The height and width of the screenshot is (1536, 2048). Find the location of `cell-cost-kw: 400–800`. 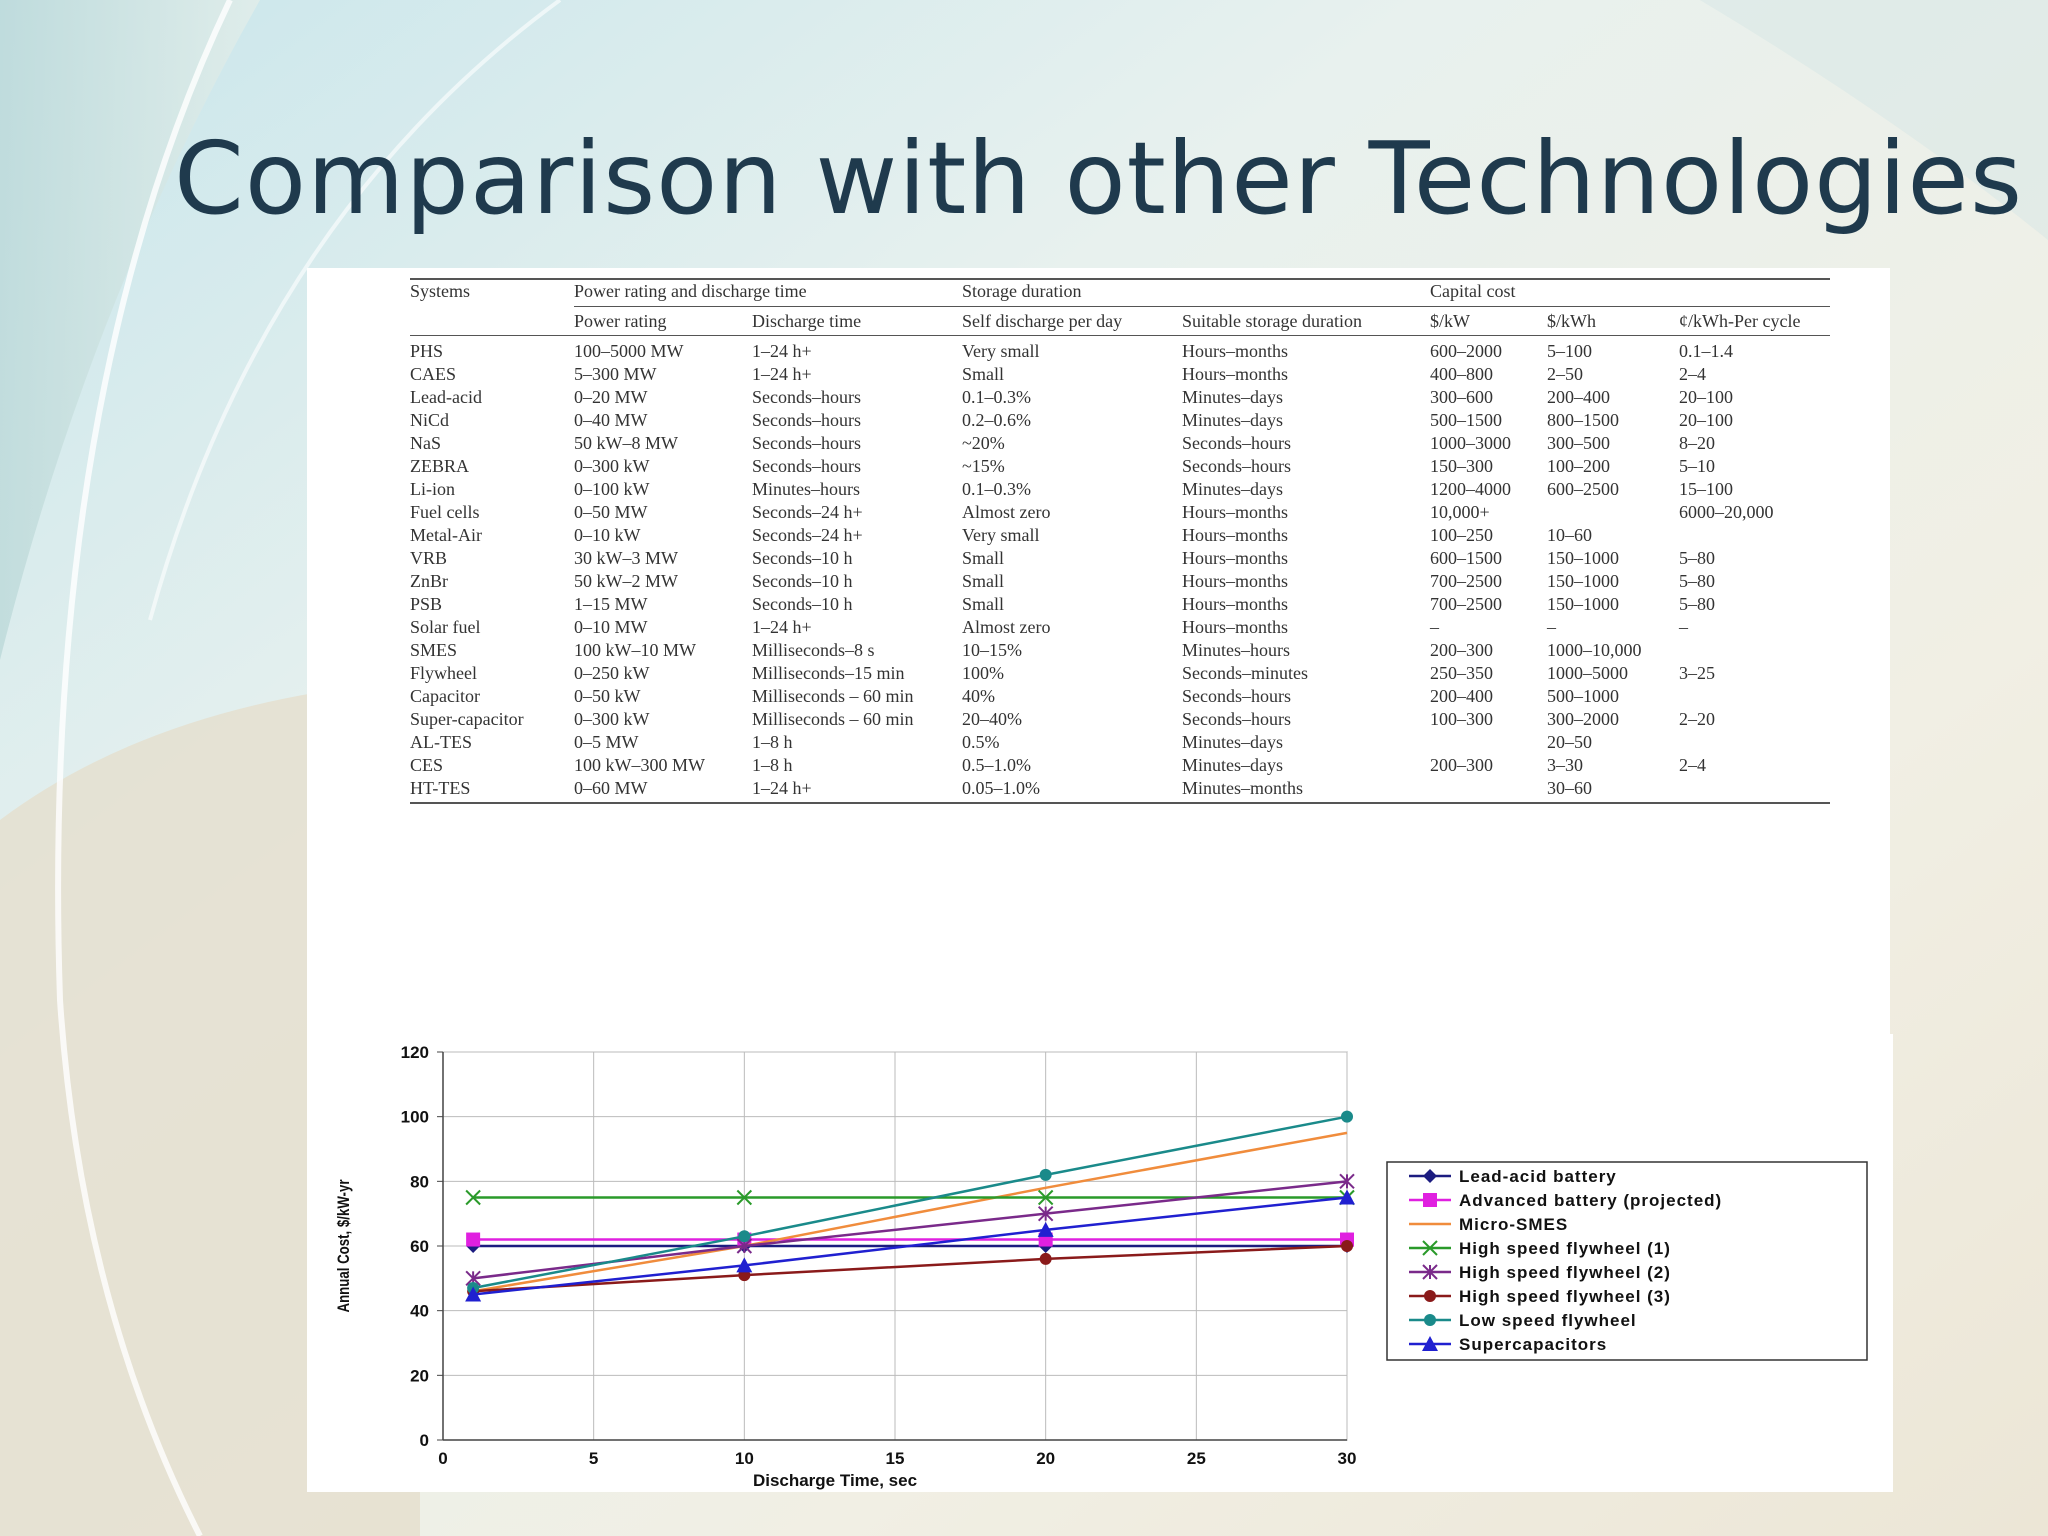

cell-cost-kw: 400–800 is located at coordinates (1461, 374).